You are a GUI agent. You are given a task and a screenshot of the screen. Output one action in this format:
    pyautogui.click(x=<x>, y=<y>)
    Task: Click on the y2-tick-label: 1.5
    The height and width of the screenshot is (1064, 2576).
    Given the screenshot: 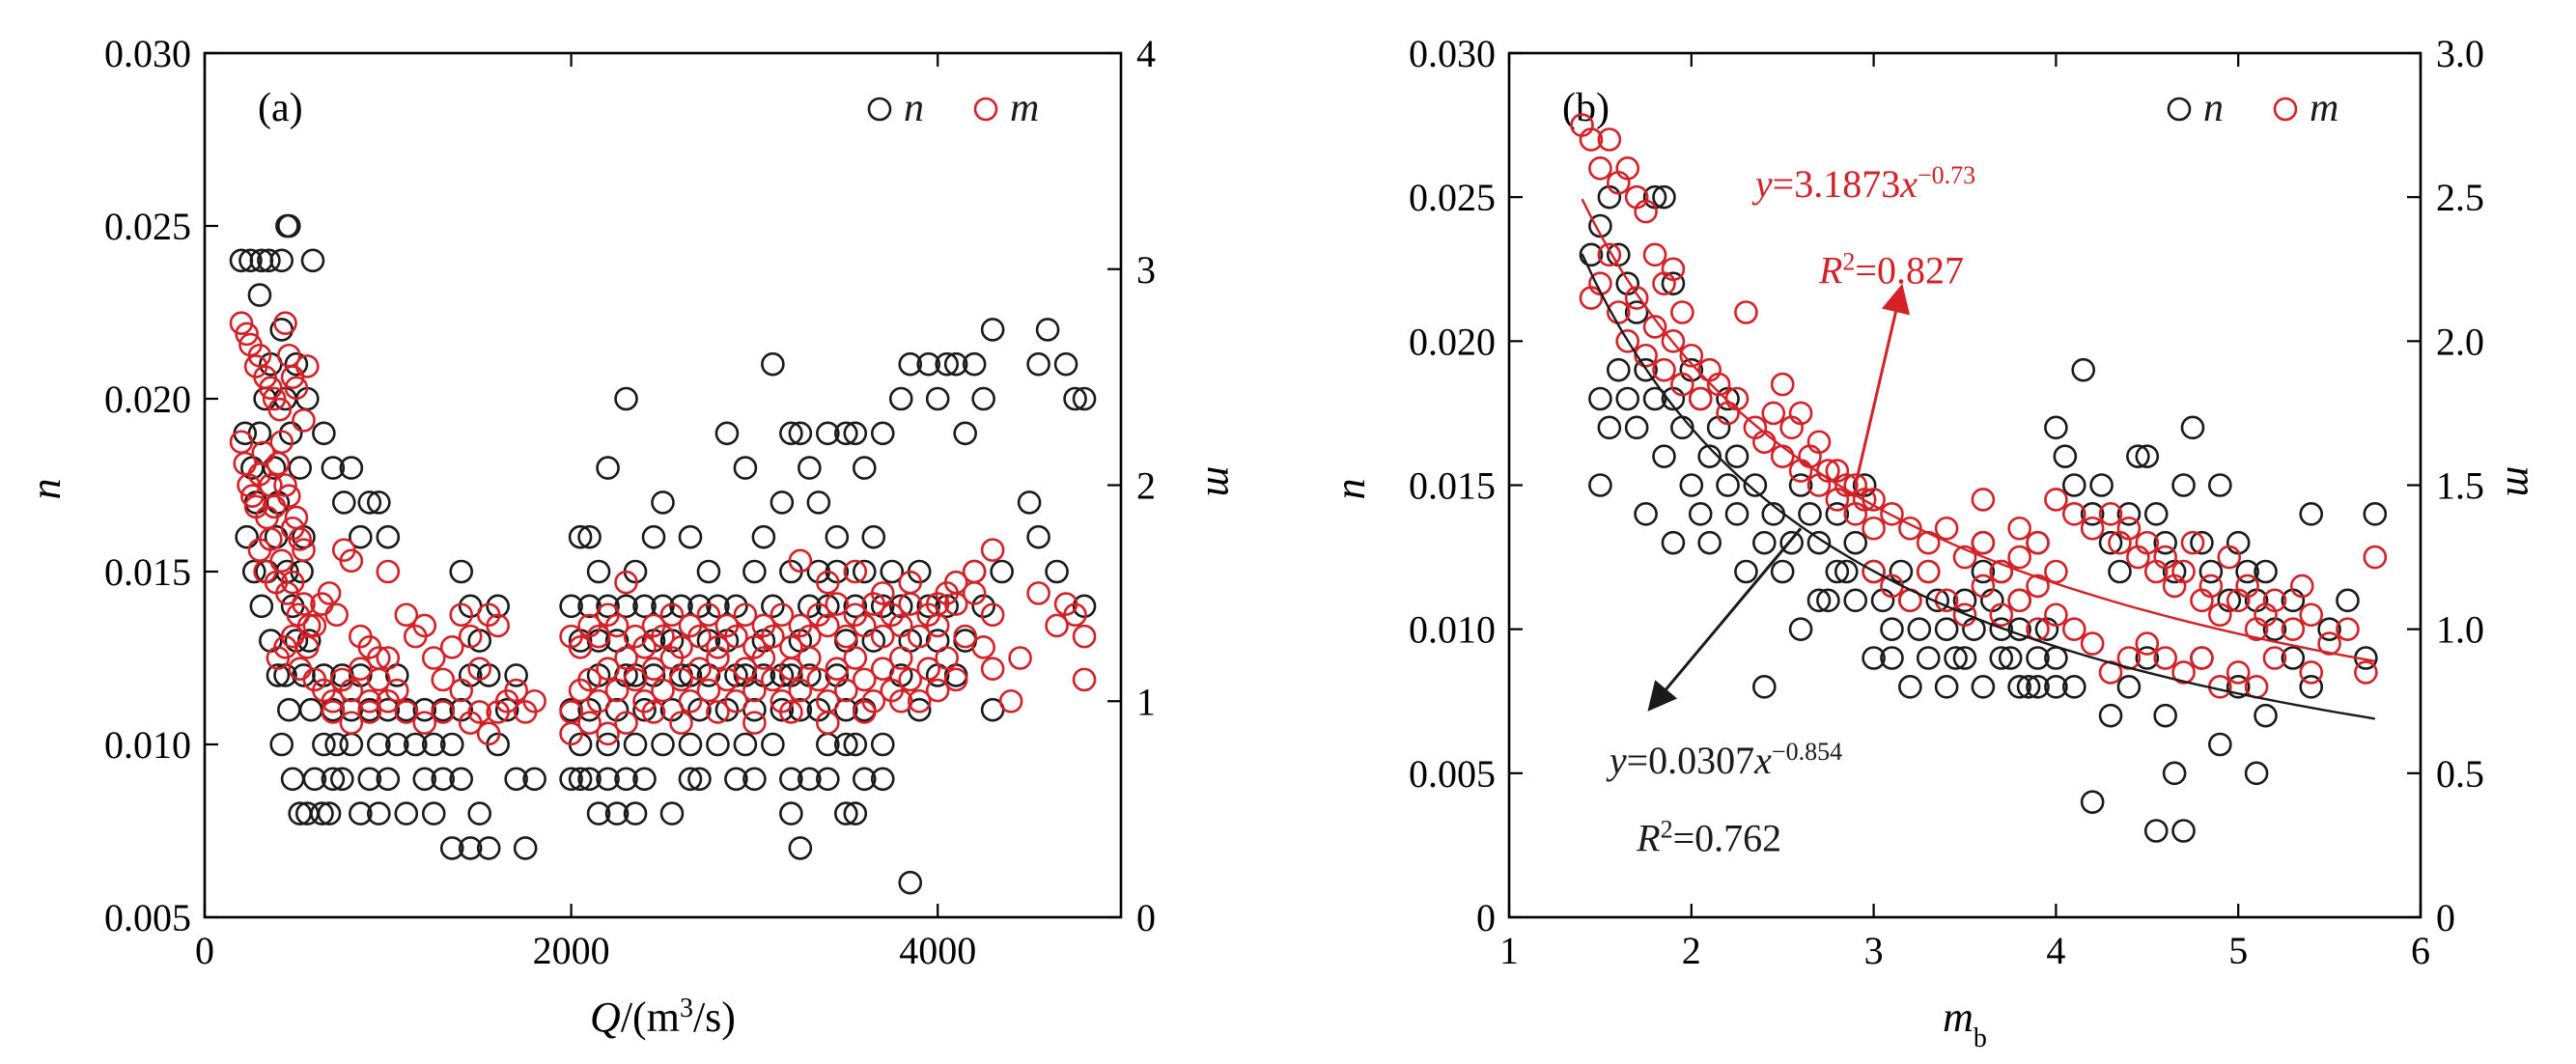 What is the action you would take?
    pyautogui.click(x=2460, y=486)
    